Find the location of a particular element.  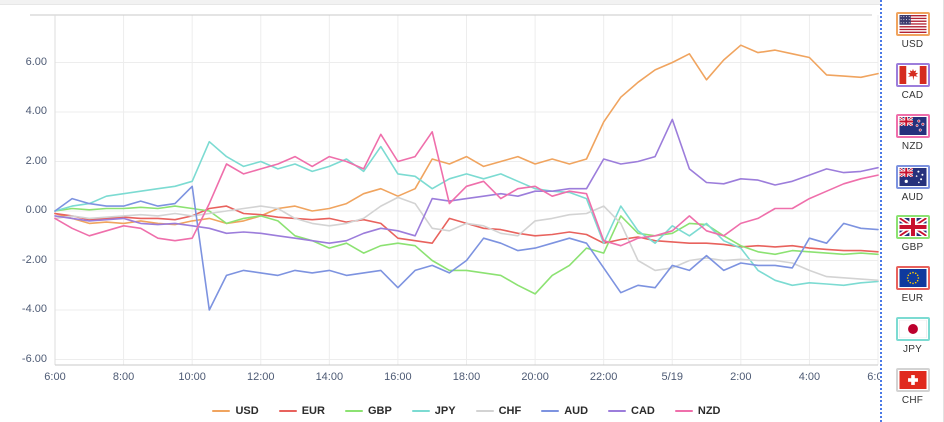

legend-label: CHF is located at coordinates (510, 411).